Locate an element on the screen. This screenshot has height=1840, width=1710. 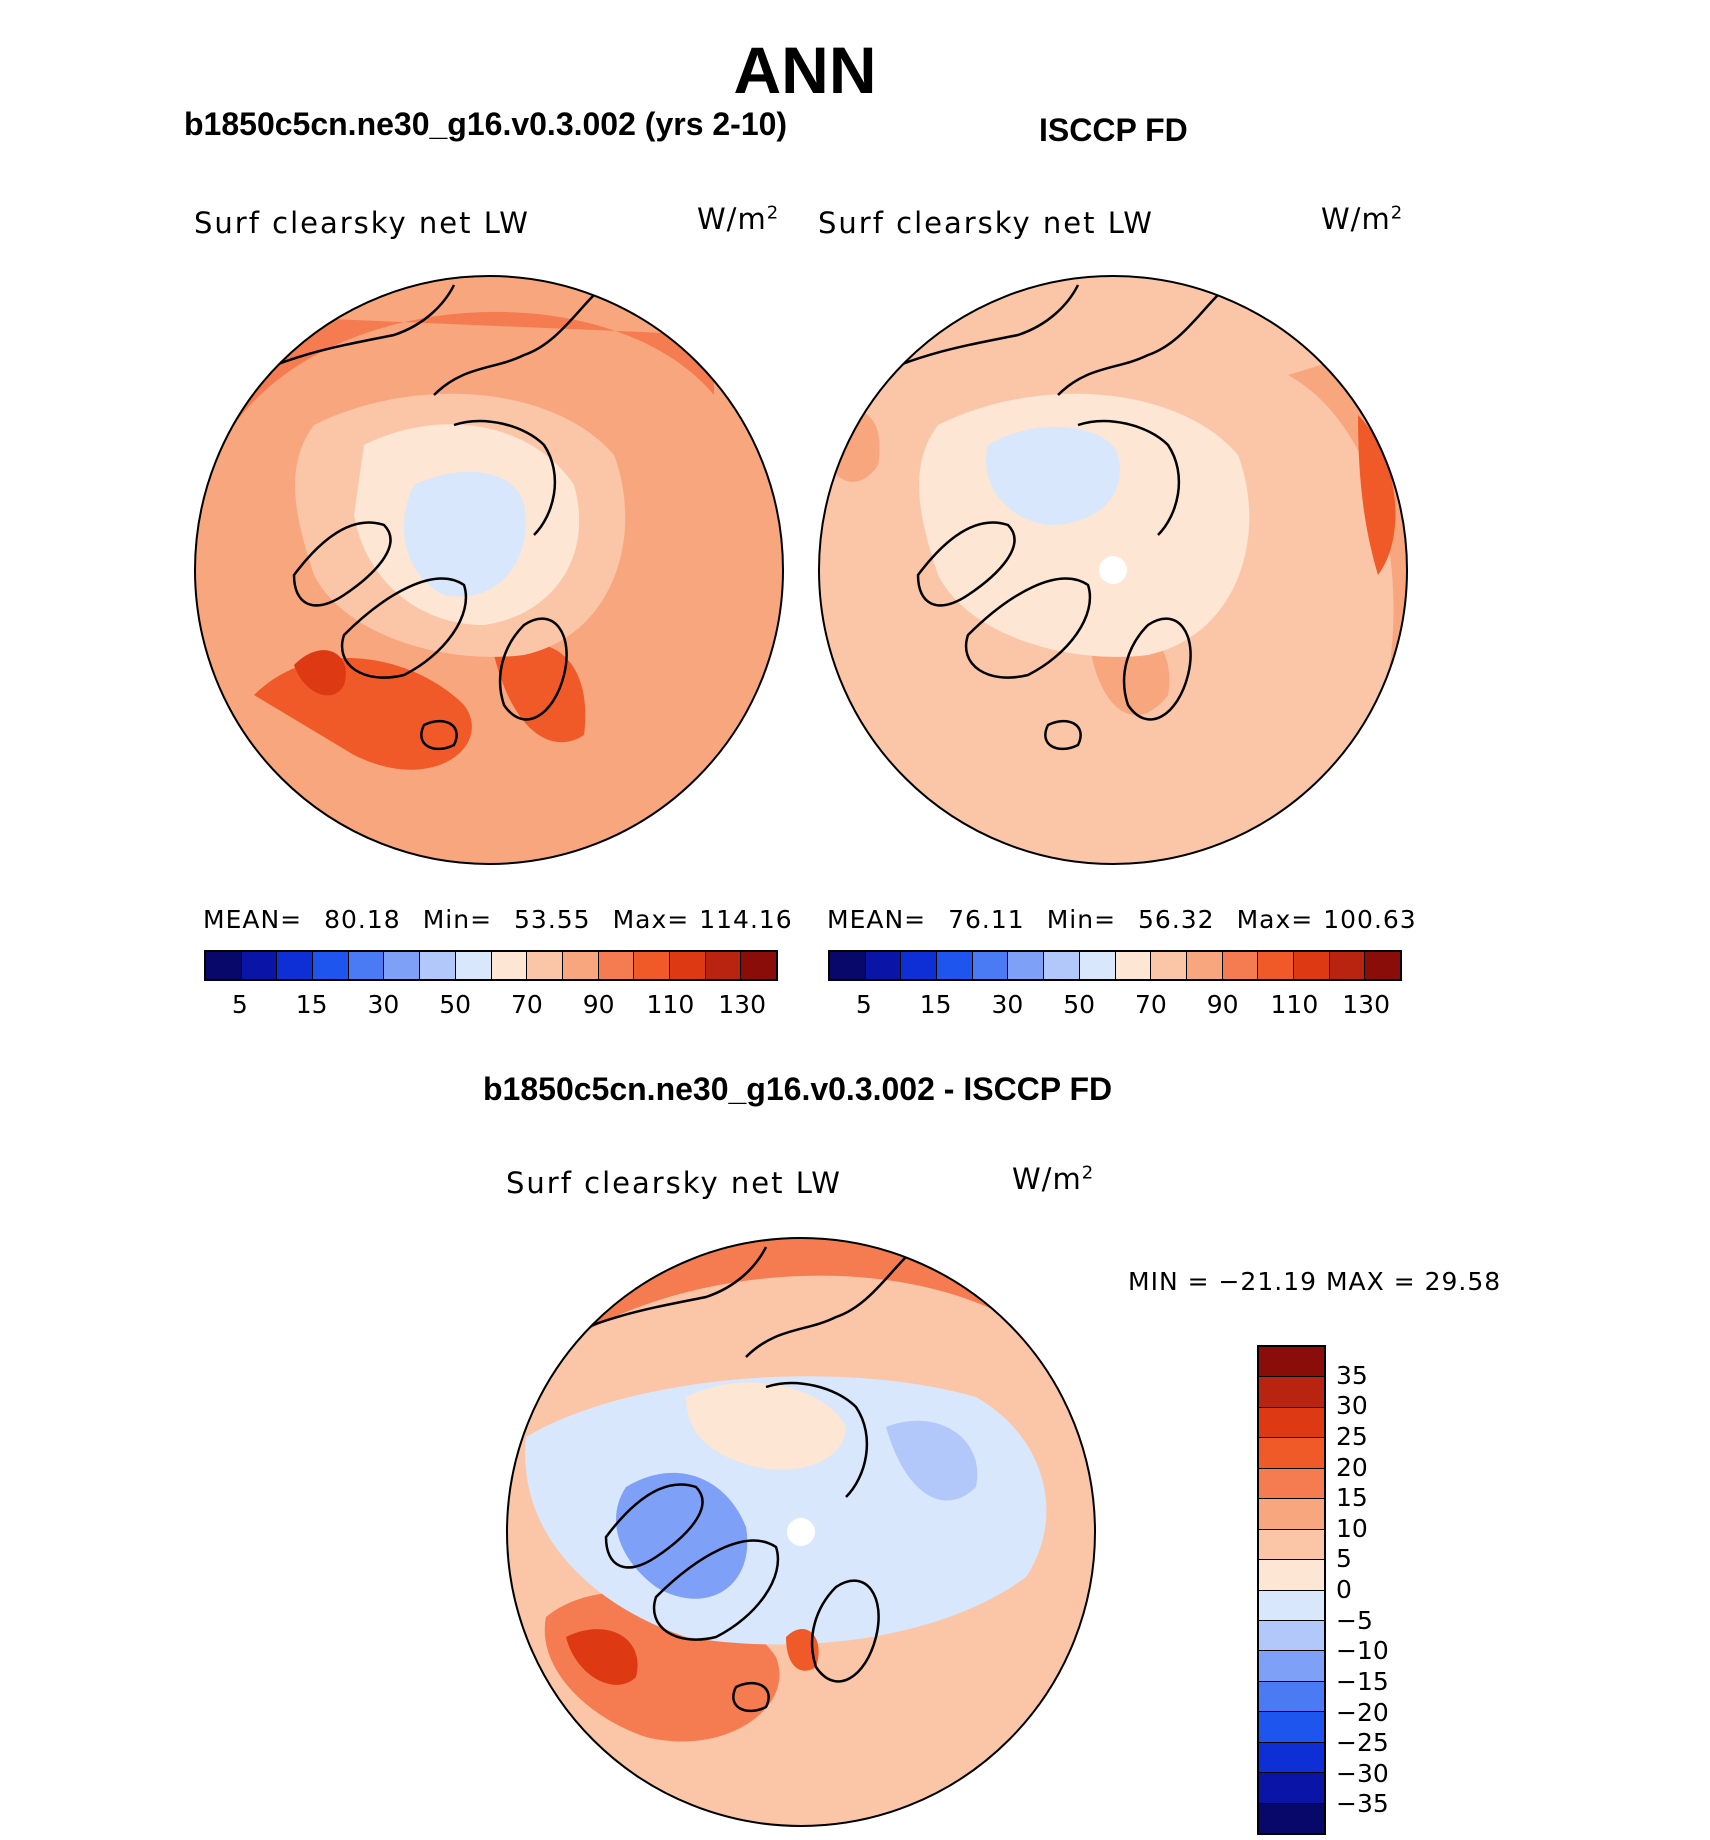
model-field-labrador-core is located at coordinates (320, 673).